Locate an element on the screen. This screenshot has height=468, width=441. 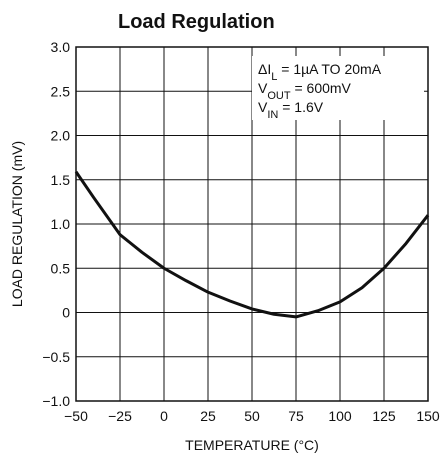
y-tick-label: 1.5 is located at coordinates (61, 180).